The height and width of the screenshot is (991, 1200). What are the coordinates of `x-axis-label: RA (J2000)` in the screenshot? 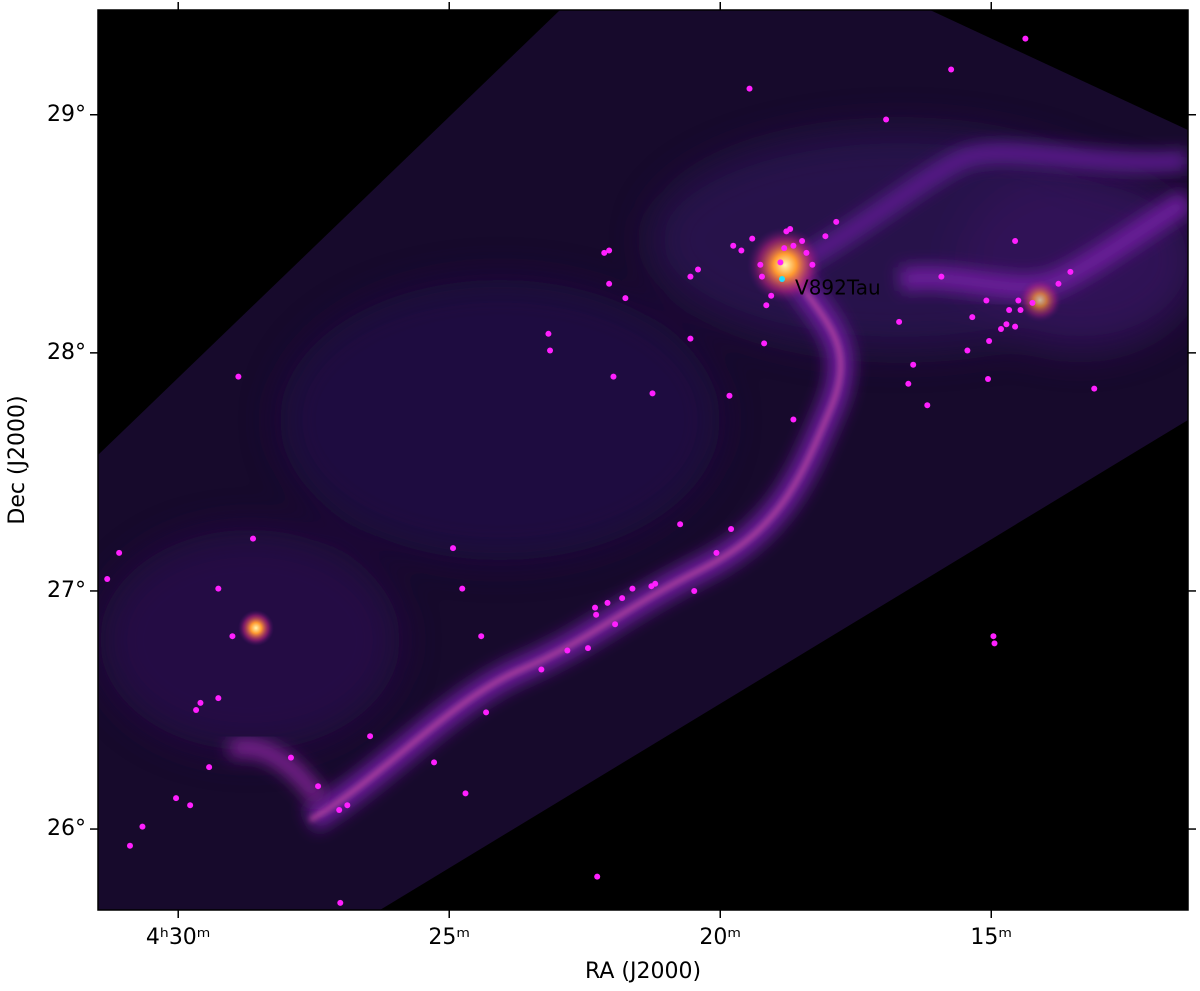 It's located at (643, 971).